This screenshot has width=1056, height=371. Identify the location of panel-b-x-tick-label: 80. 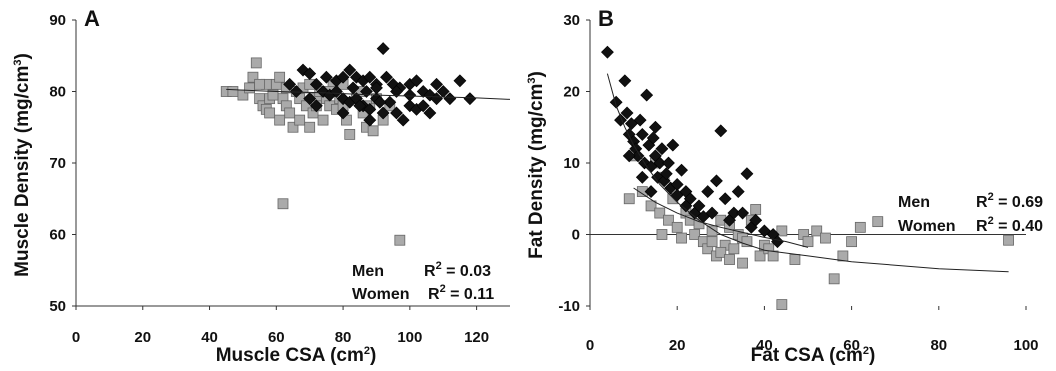
(938, 345).